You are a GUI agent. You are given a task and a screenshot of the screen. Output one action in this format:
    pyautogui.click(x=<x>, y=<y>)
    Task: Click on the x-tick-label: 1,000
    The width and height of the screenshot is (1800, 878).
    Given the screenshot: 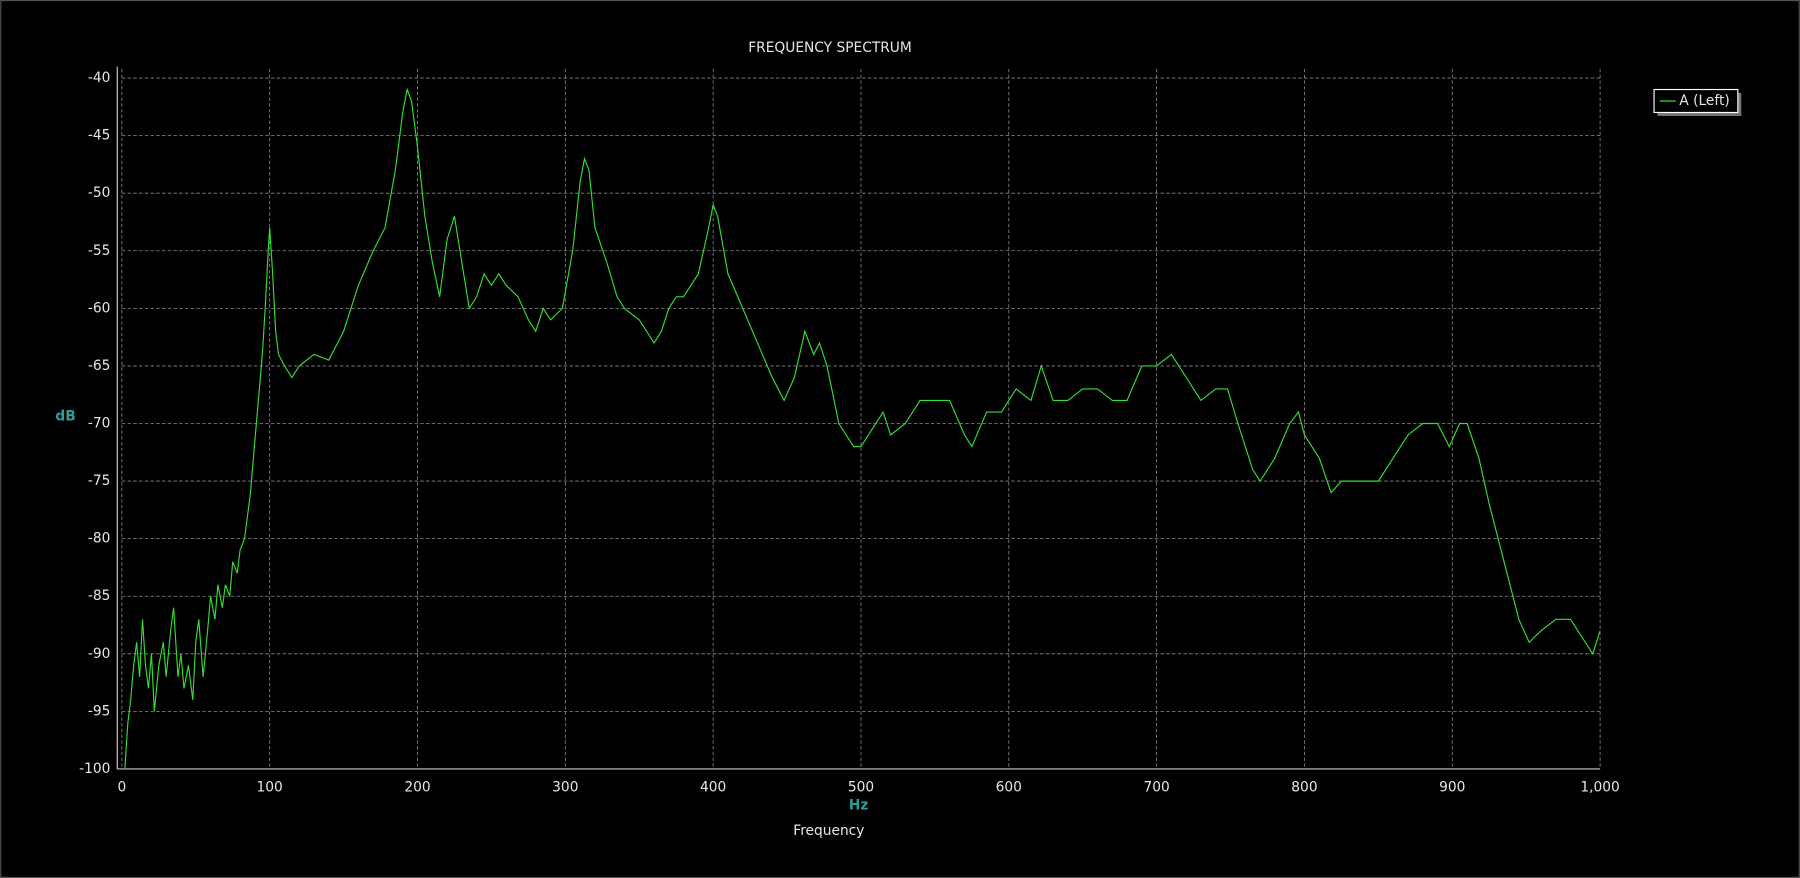 What is the action you would take?
    pyautogui.click(x=1599, y=787)
    